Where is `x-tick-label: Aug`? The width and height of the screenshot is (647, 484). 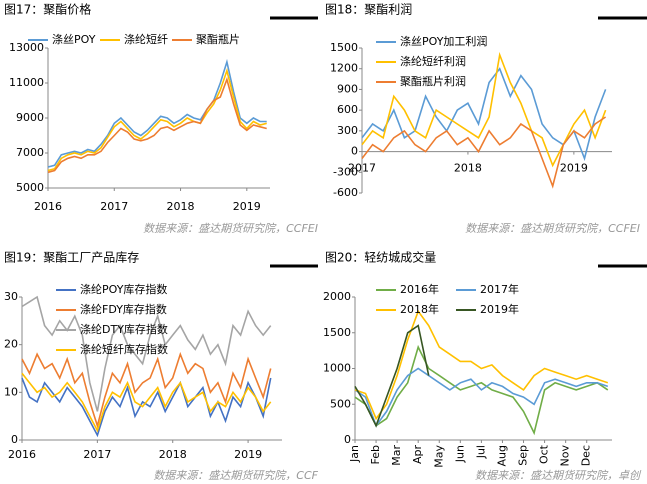 x-tick-label: Aug is located at coordinates (501, 455).